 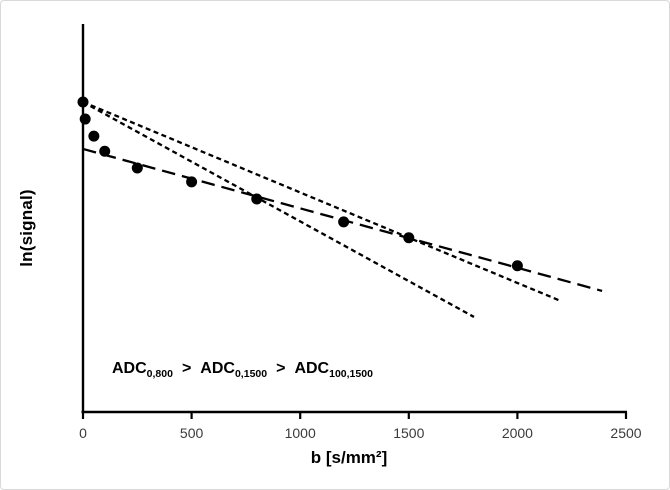 I want to click on x-tick-label: 1000, so click(x=300, y=433).